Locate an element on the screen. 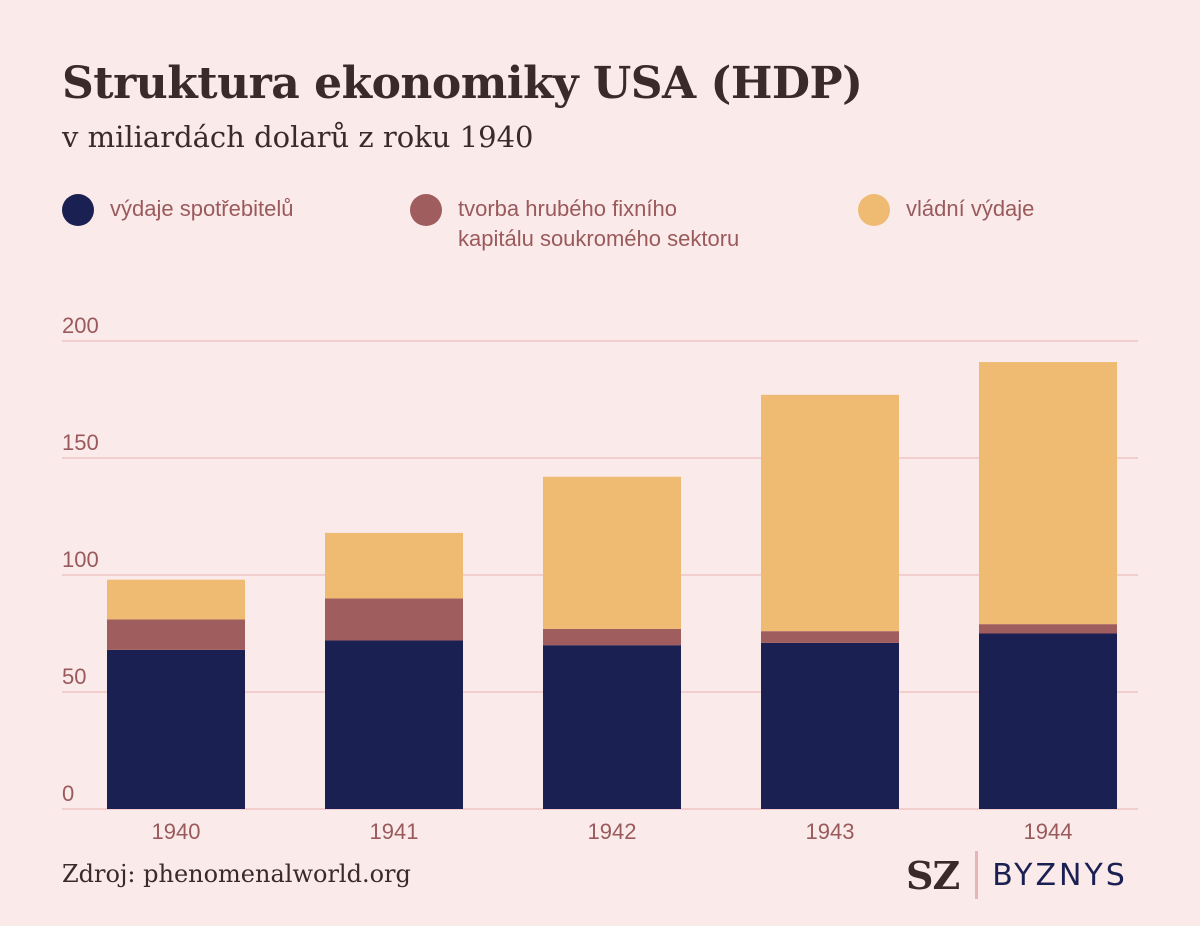  source-note: Zdroj: phenomenalworld.org is located at coordinates (236, 874).